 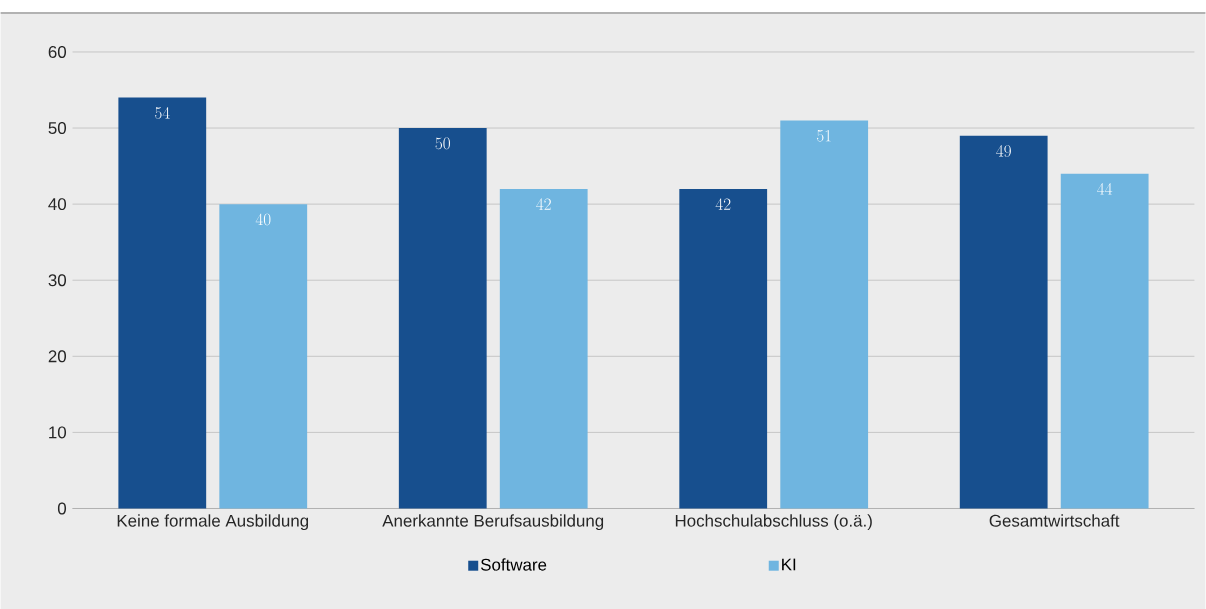 I want to click on data-label: 51, so click(x=824, y=135).